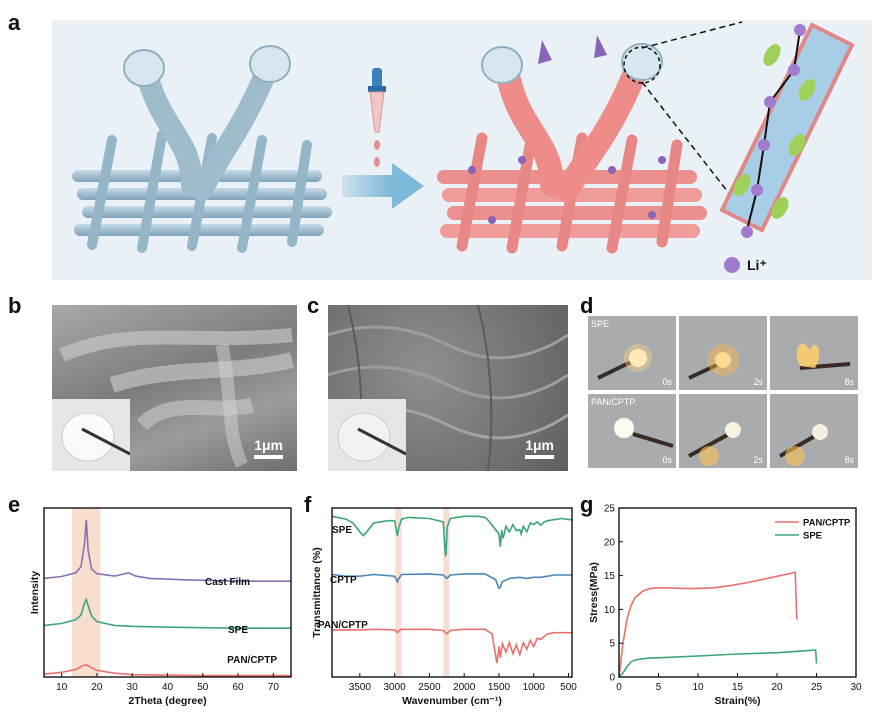 The width and height of the screenshot is (879, 719). Describe the element at coordinates (394, 687) in the screenshot. I see `x-tick-label: 3000` at that location.